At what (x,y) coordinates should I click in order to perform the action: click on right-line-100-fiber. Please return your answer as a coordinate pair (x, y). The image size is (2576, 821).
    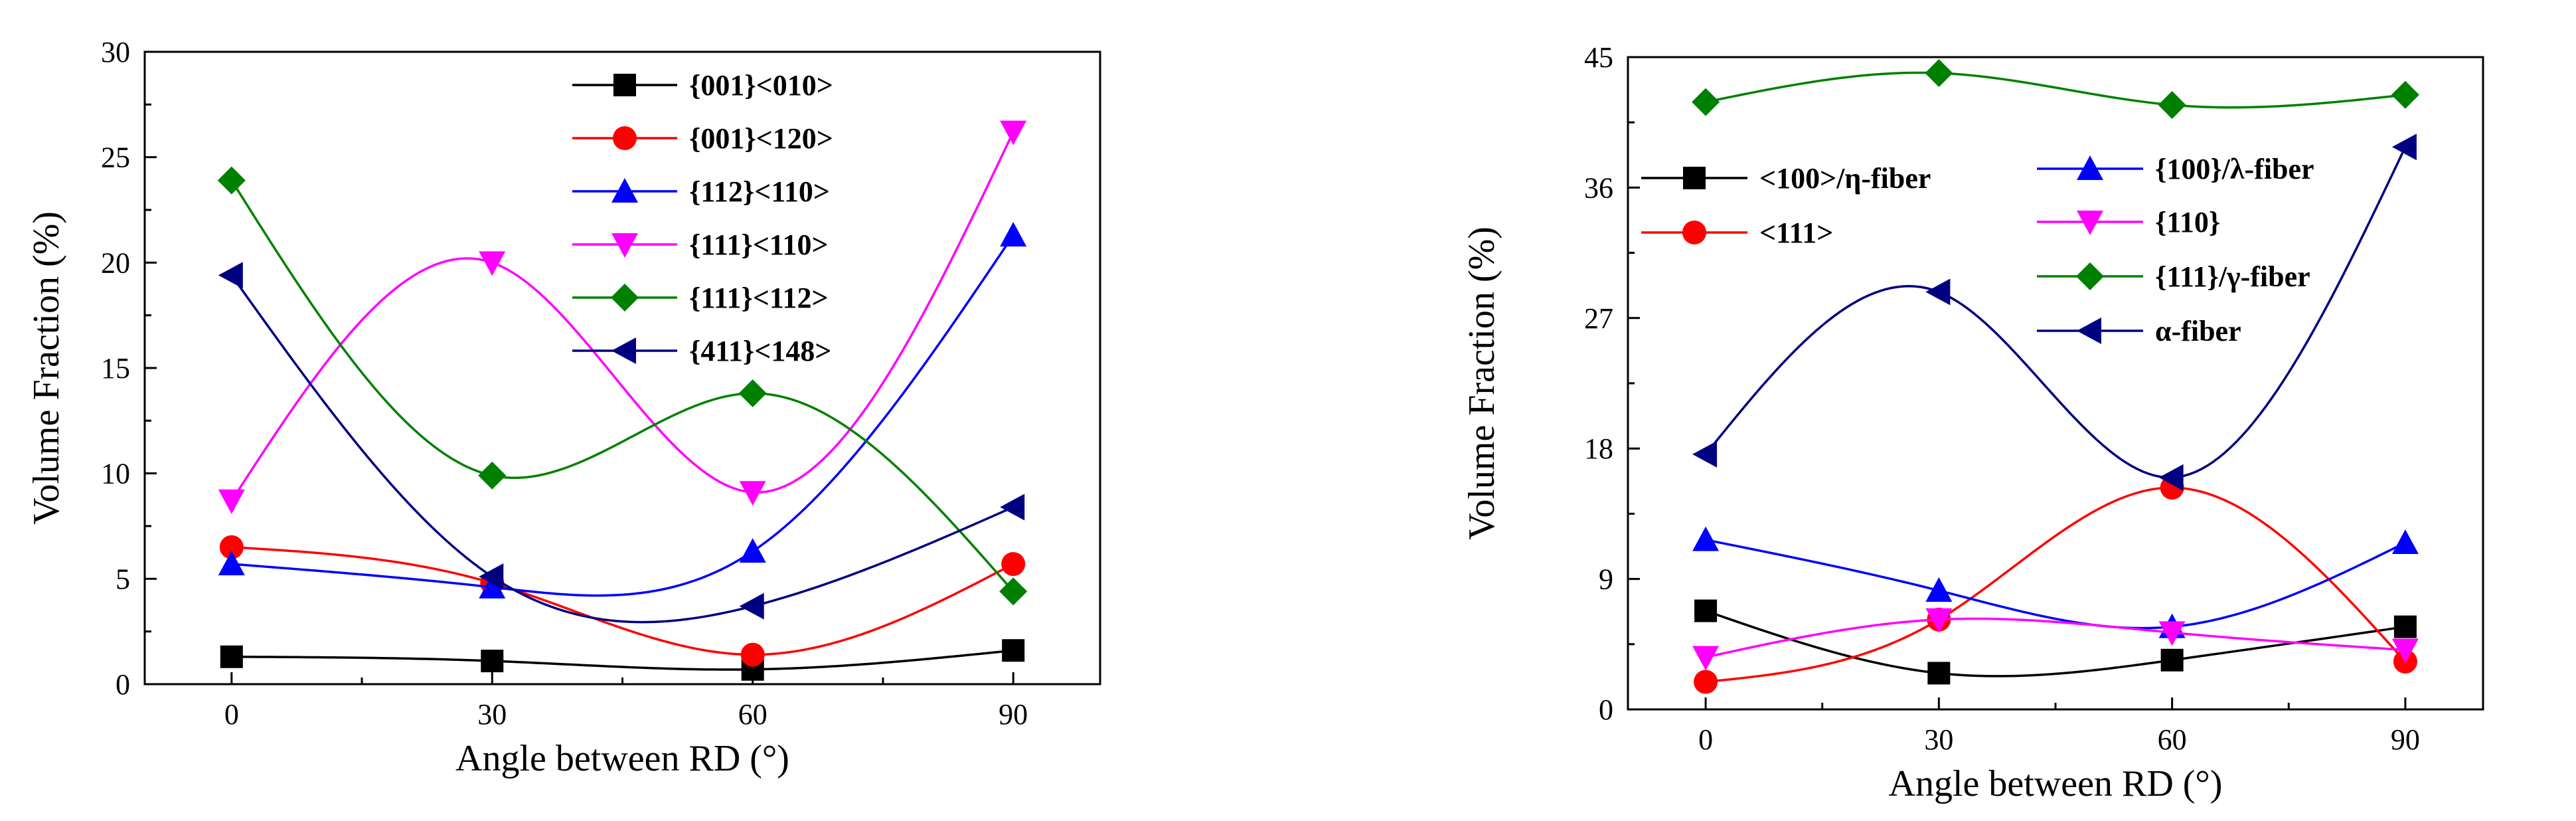
    Looking at the image, I should click on (2055, 643).